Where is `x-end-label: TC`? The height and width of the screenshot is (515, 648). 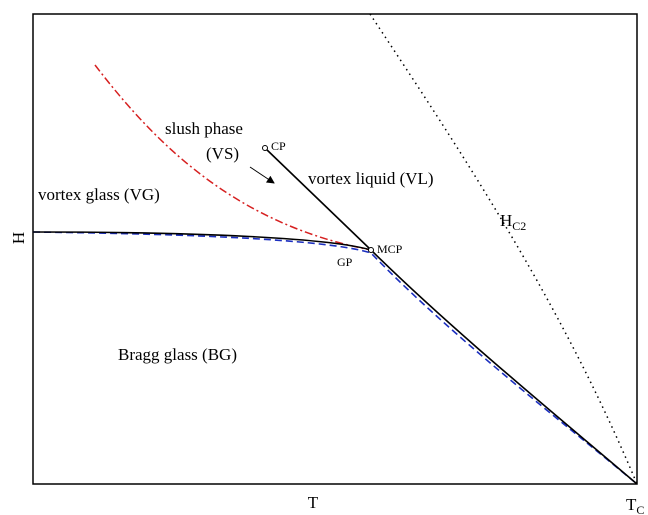
x-end-label: TC is located at coordinates (635, 505).